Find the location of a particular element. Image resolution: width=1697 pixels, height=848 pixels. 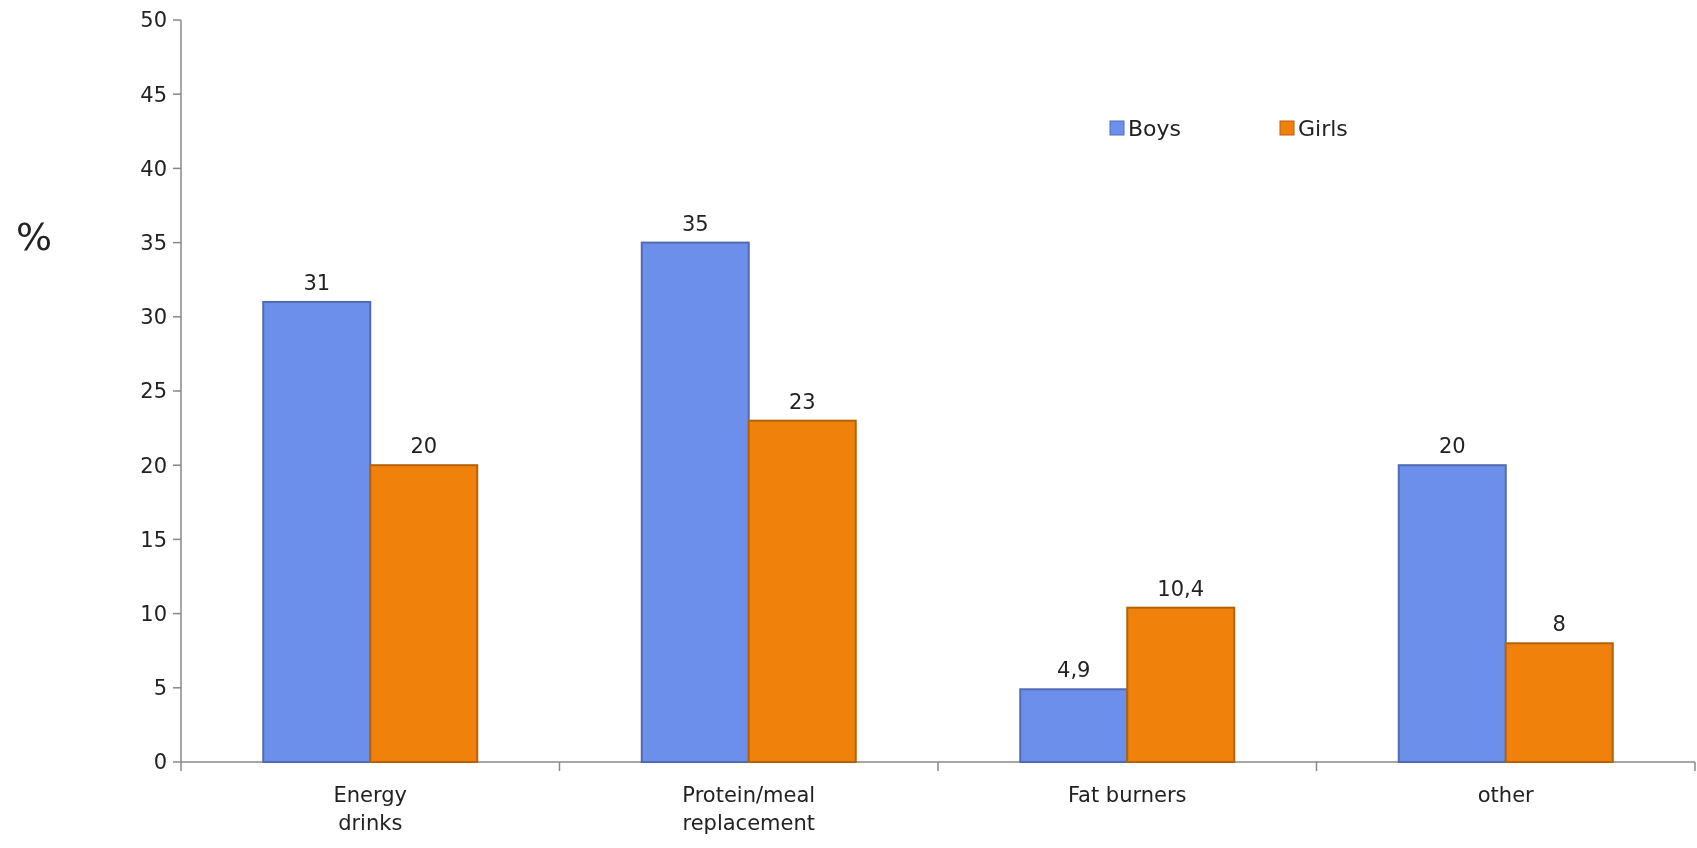

x-tick-label: Protein/meal replacement is located at coordinates (749, 809).